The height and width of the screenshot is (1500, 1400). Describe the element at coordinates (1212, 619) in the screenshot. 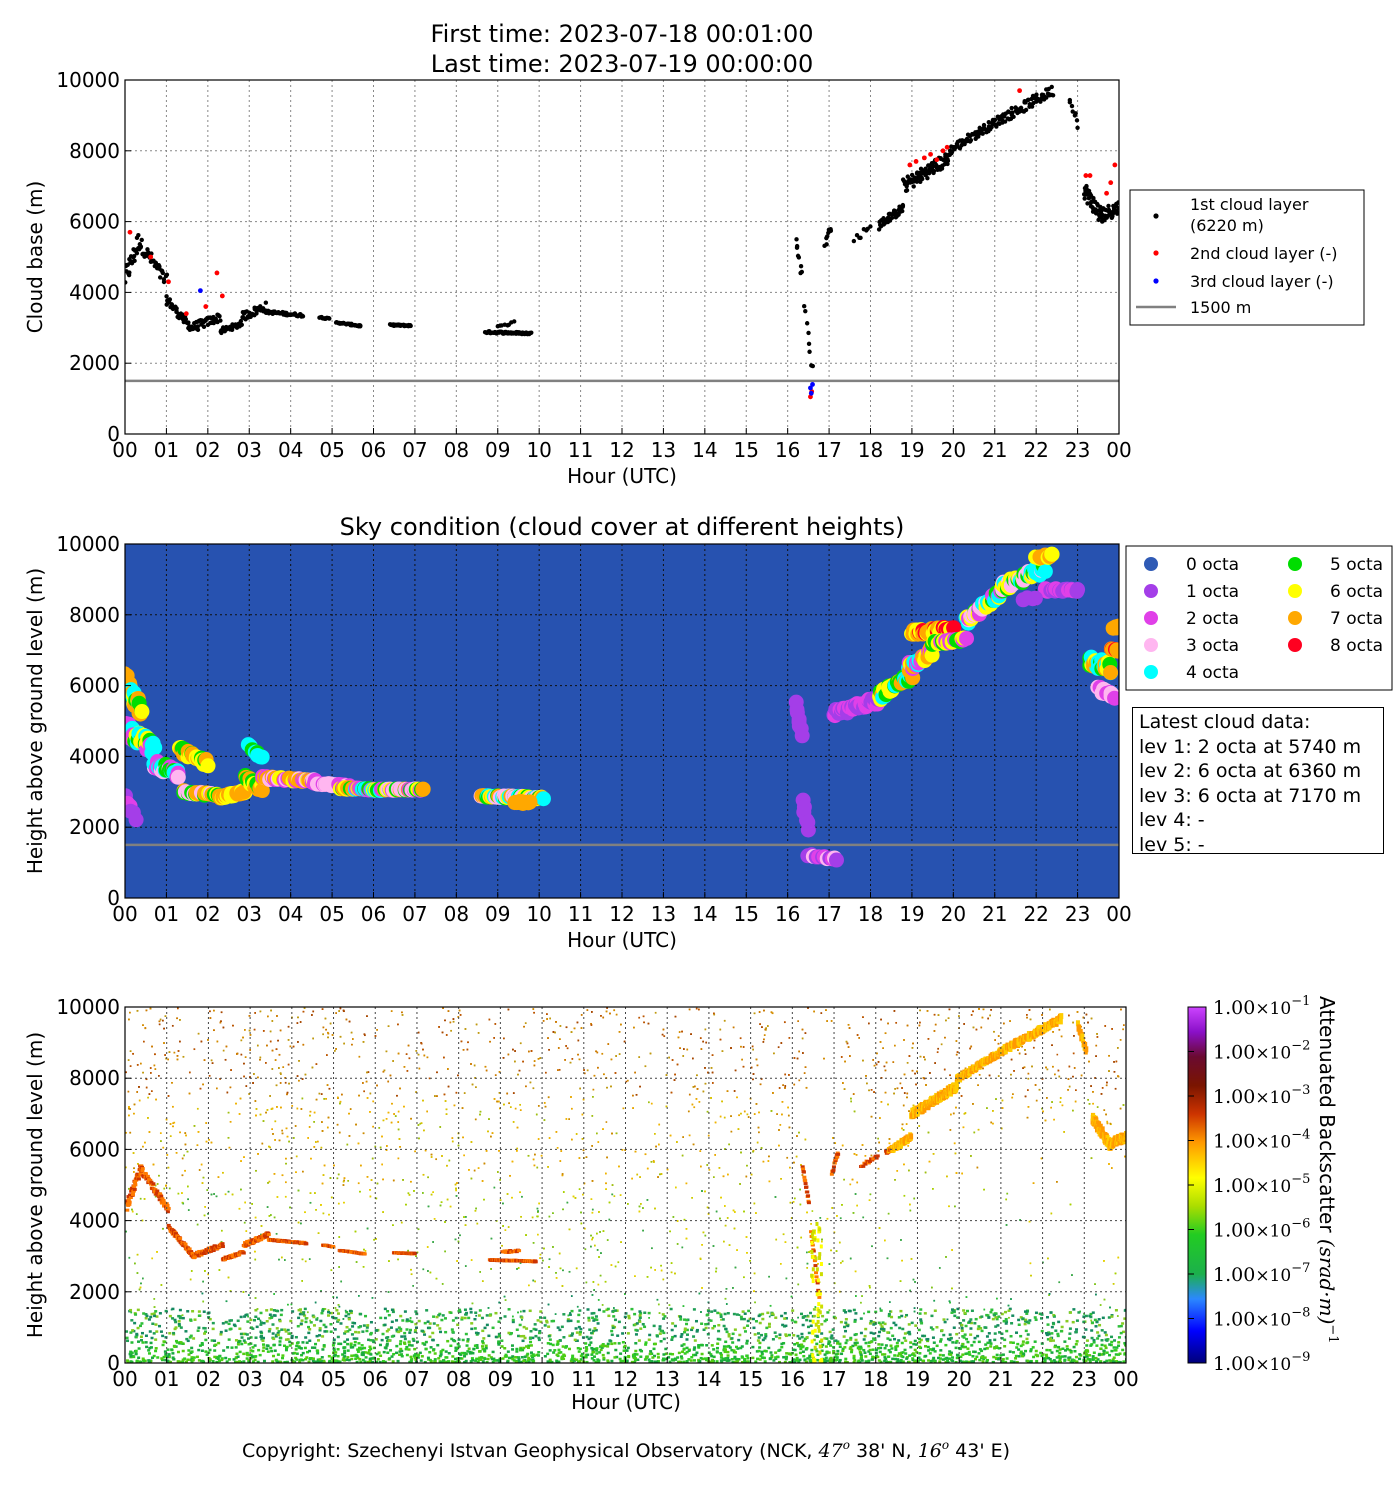

I see `octa-legend-label: 2 octa` at that location.